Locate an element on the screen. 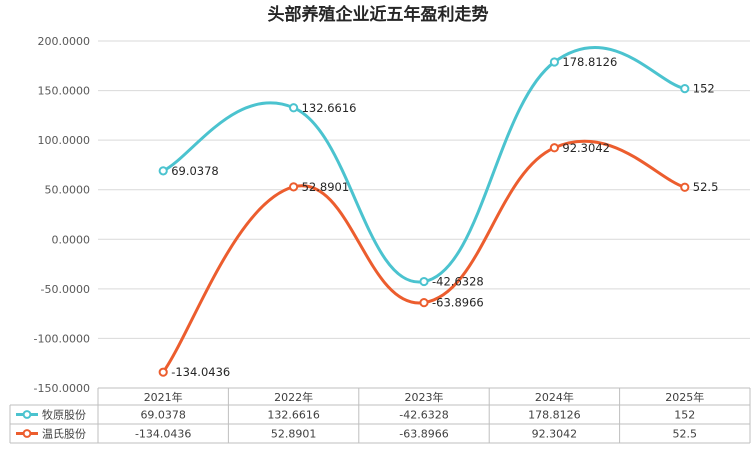 The width and height of the screenshot is (756, 454). table-cell: 52.8901 is located at coordinates (294, 434).